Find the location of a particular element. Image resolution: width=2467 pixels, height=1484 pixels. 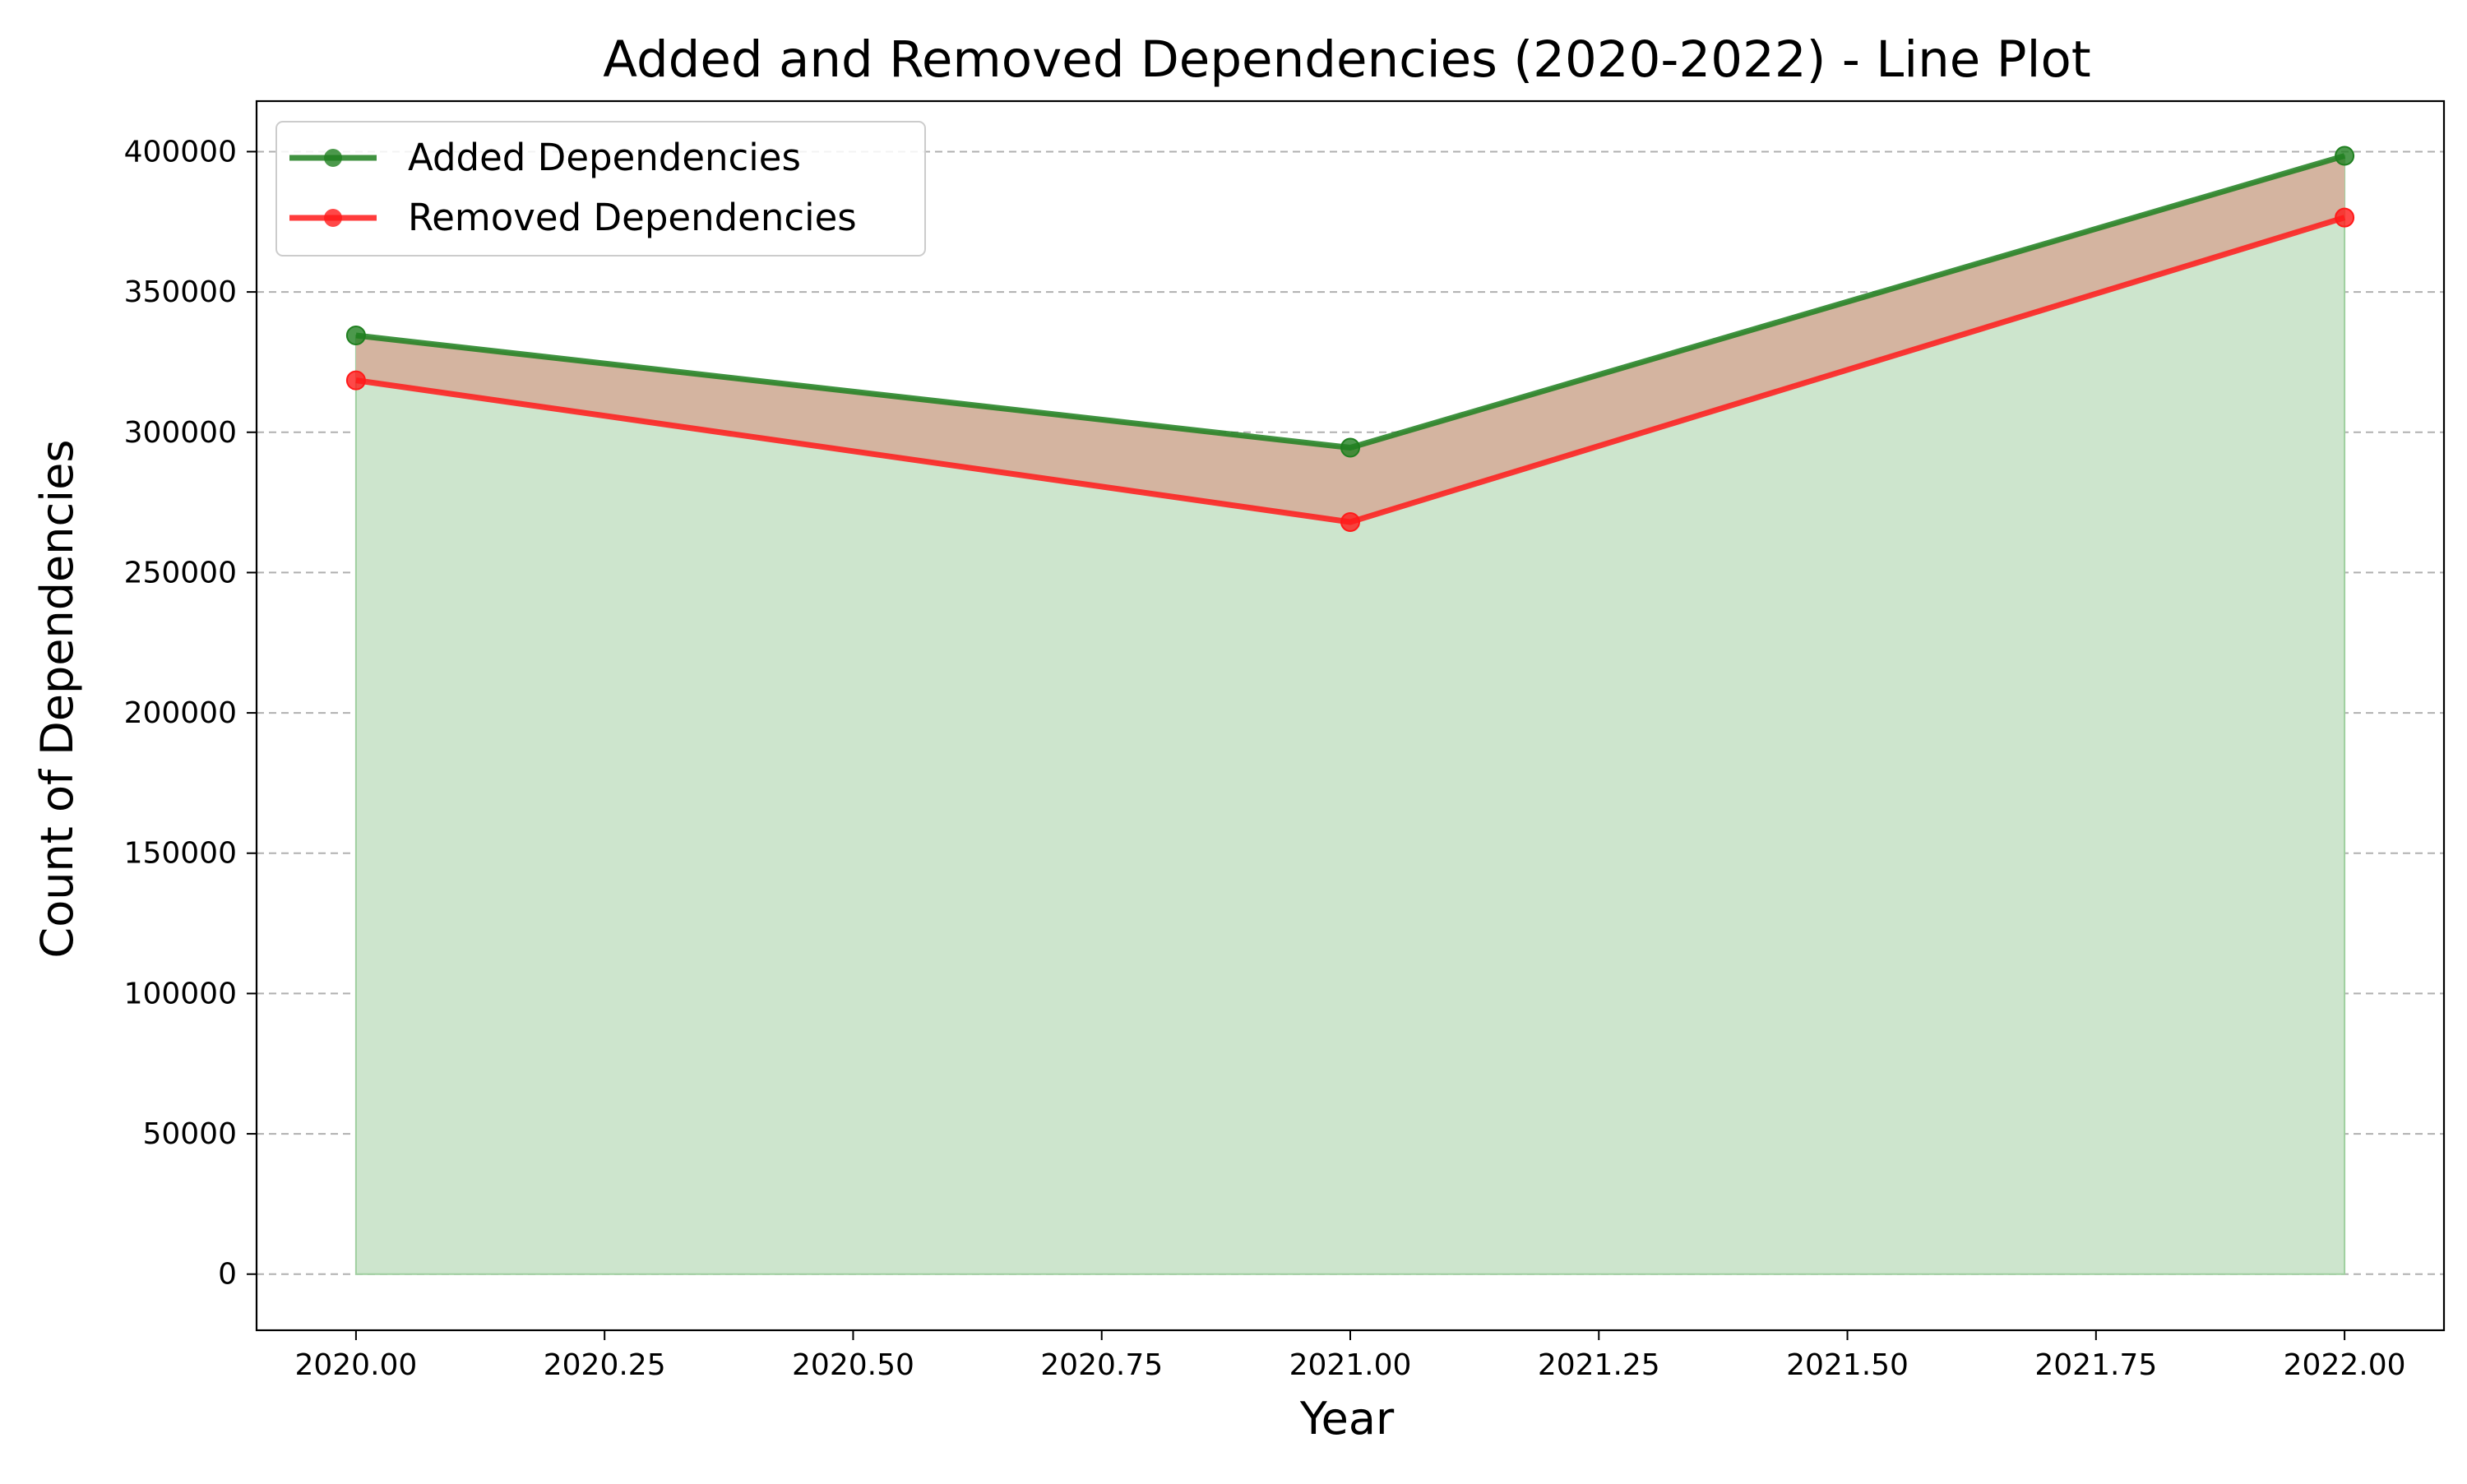

legend-entry-label: Added Dependencies is located at coordinates (605, 158).